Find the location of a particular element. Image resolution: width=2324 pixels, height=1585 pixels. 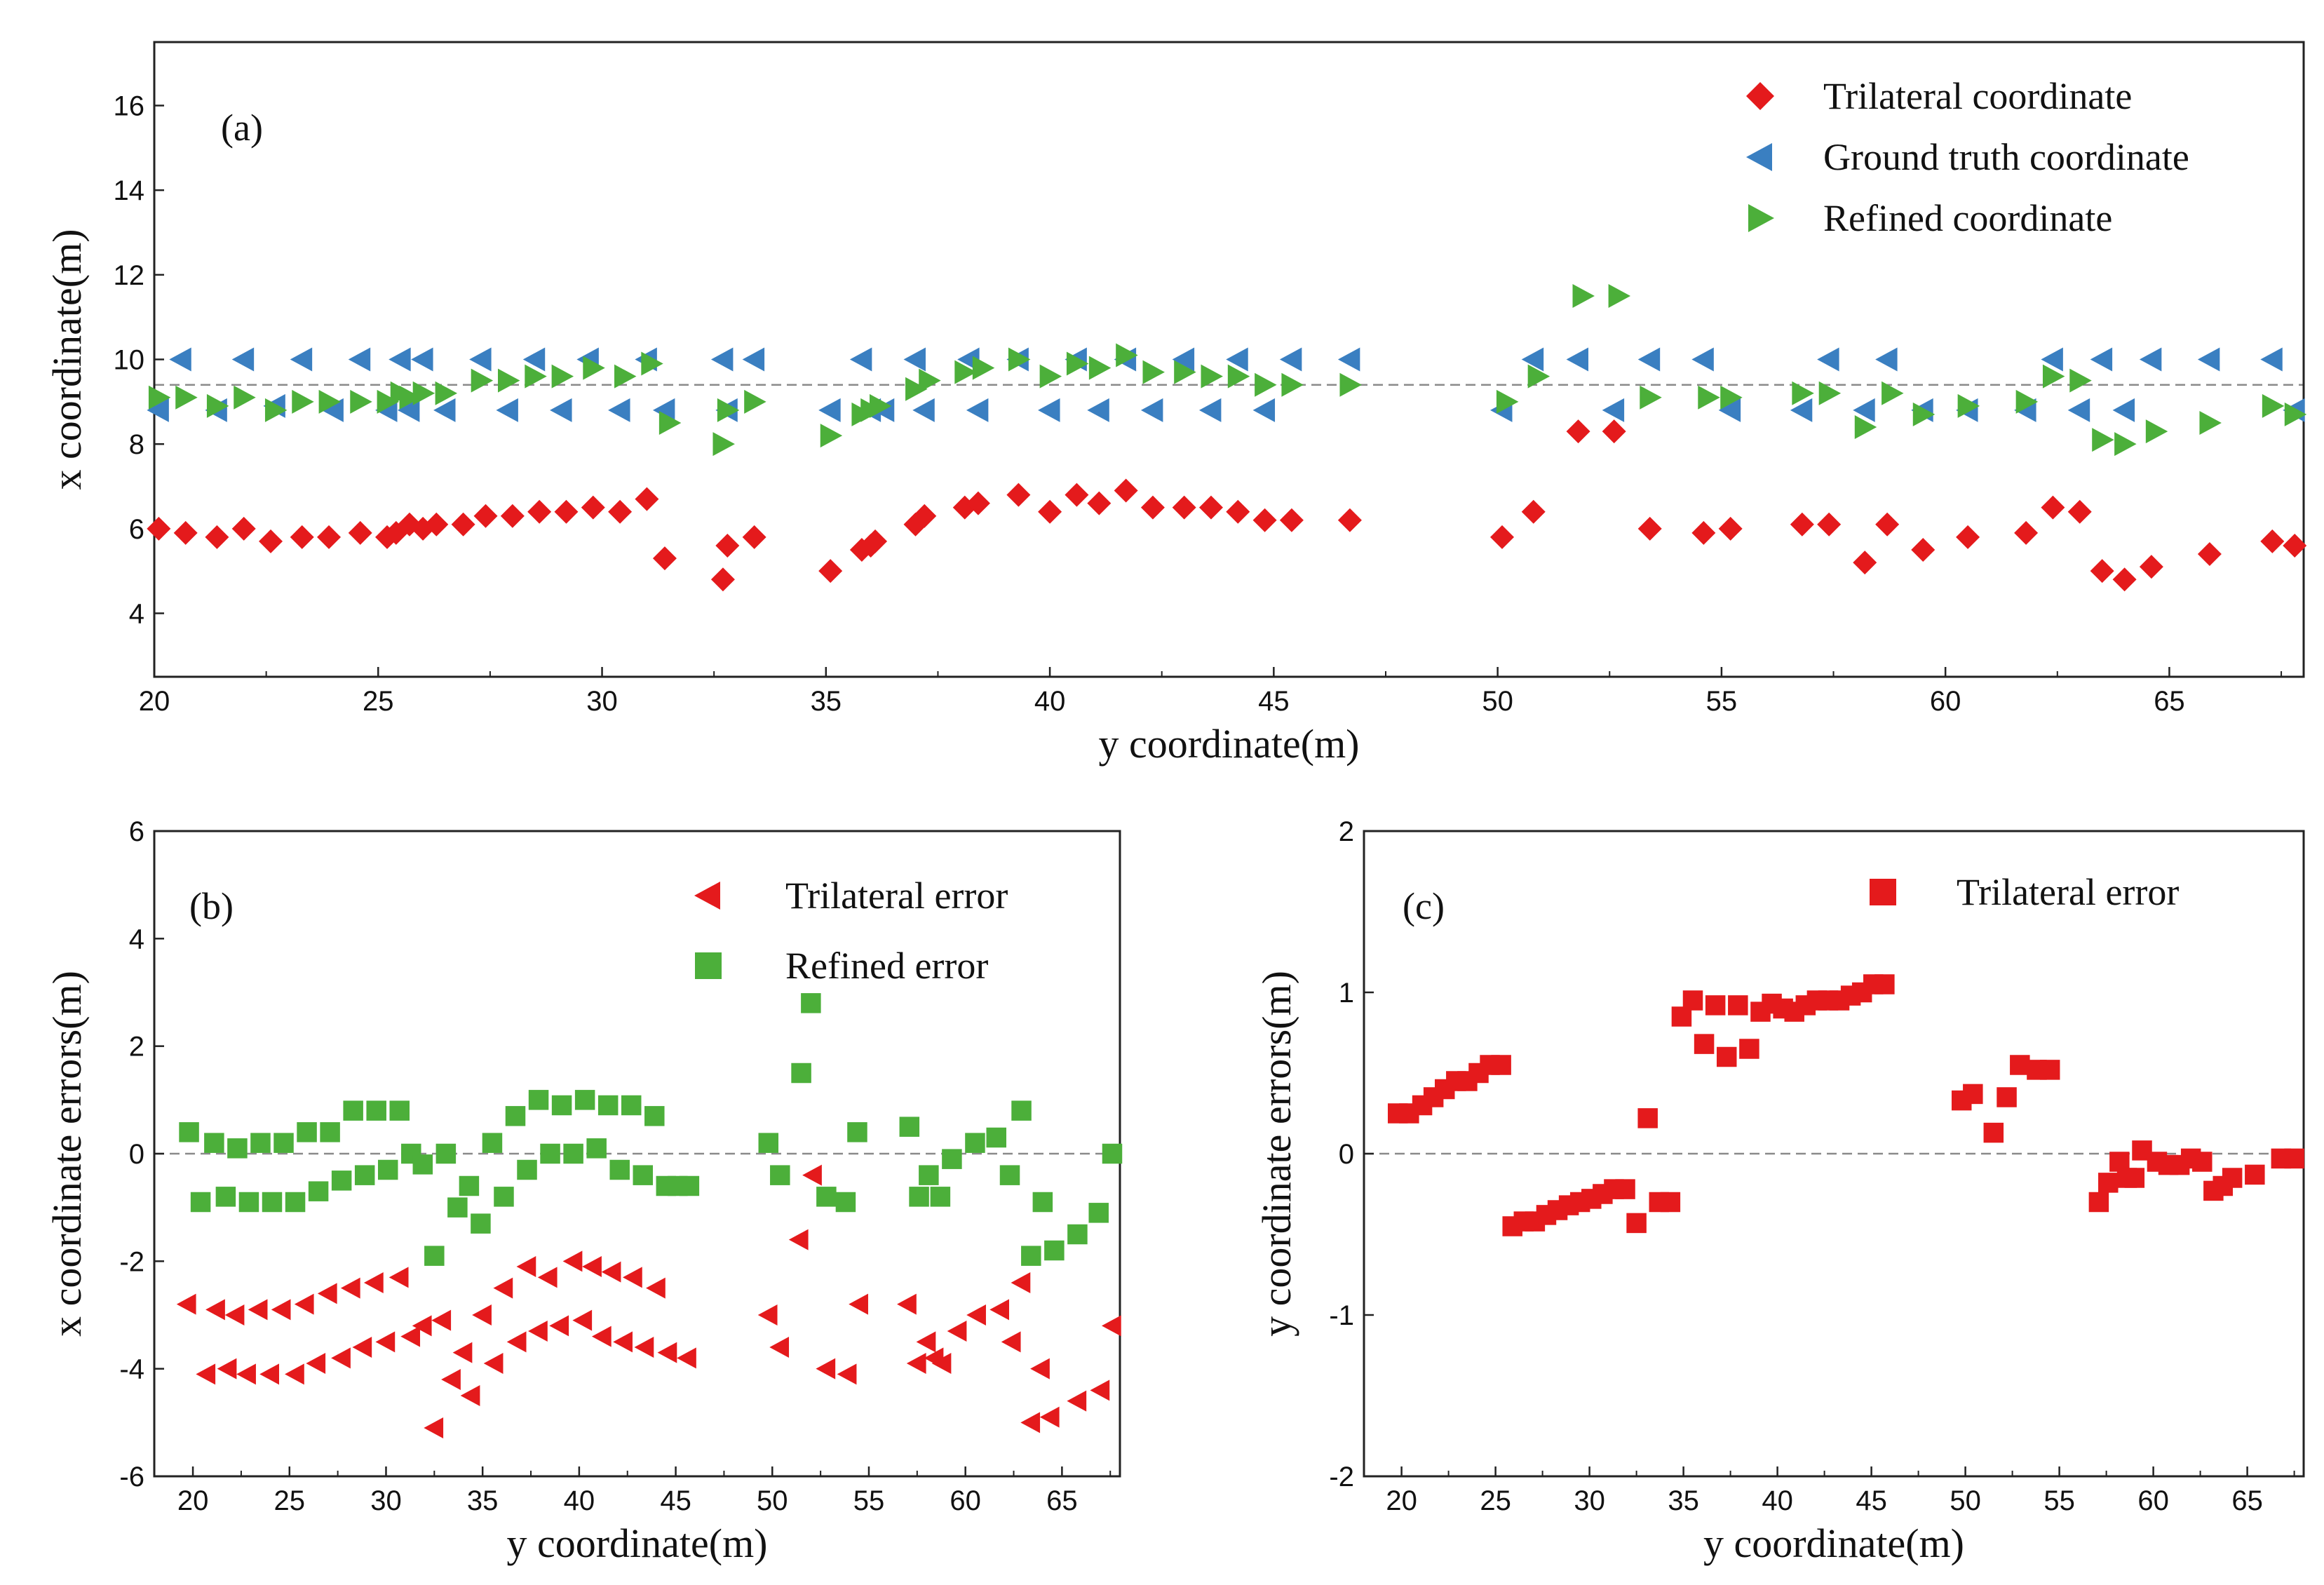

y-axis-label: x coordinate errors(m) is located at coordinates (67, 1154).